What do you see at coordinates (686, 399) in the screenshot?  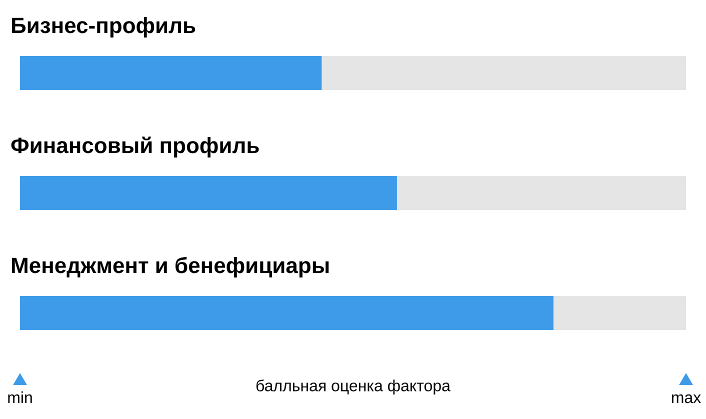 I see `text: max` at bounding box center [686, 399].